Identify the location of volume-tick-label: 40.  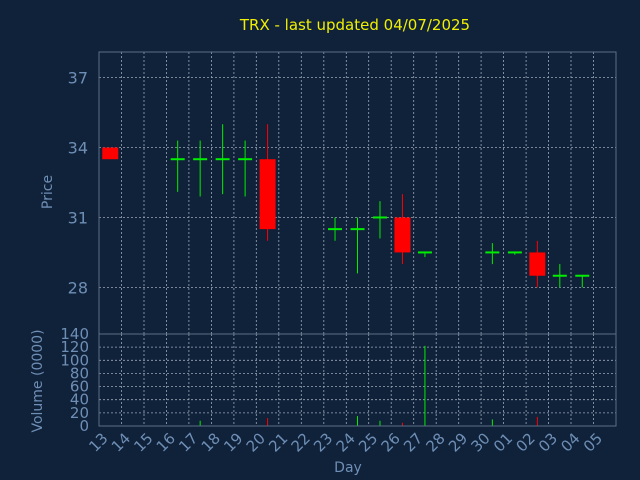
(79, 400).